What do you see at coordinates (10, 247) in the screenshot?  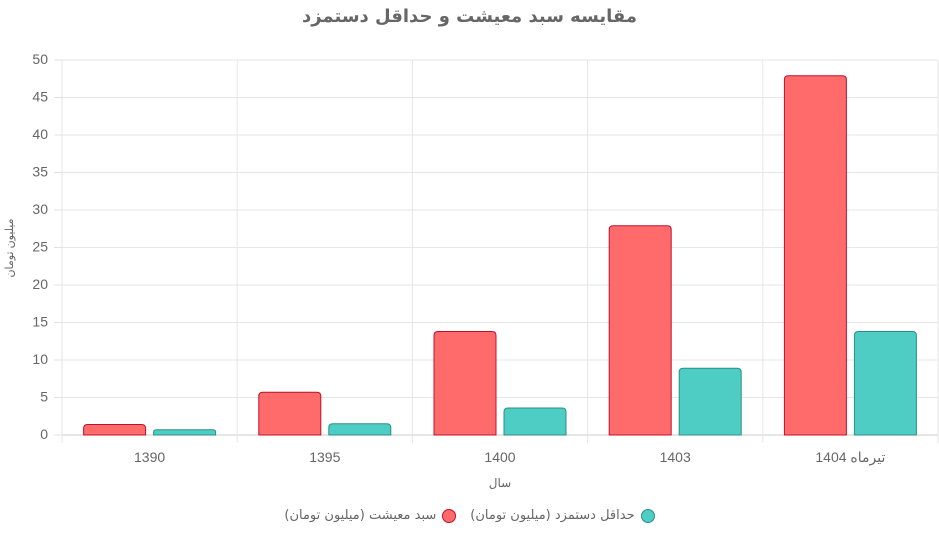 I see `y-axis-label: میلیون تومان` at bounding box center [10, 247].